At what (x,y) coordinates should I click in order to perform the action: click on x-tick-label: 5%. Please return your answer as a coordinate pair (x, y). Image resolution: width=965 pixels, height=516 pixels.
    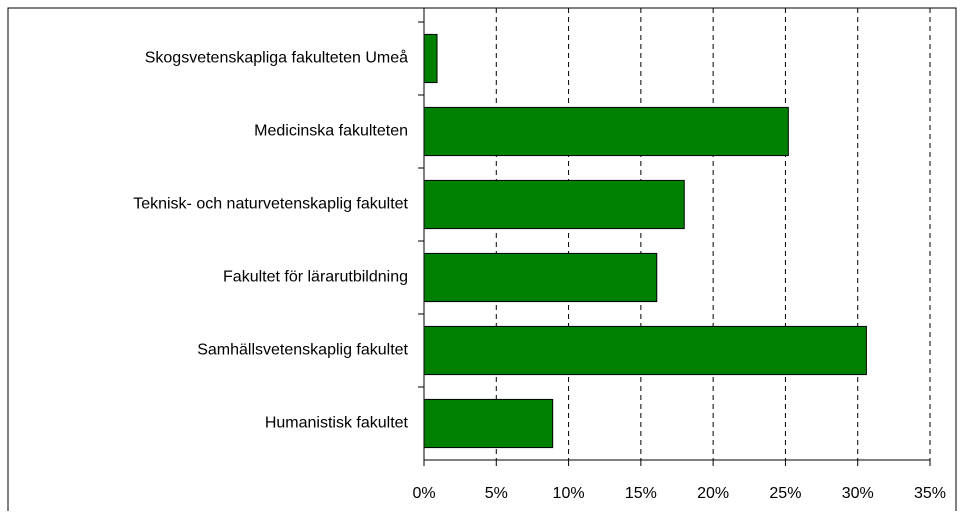
    Looking at the image, I should click on (496, 493).